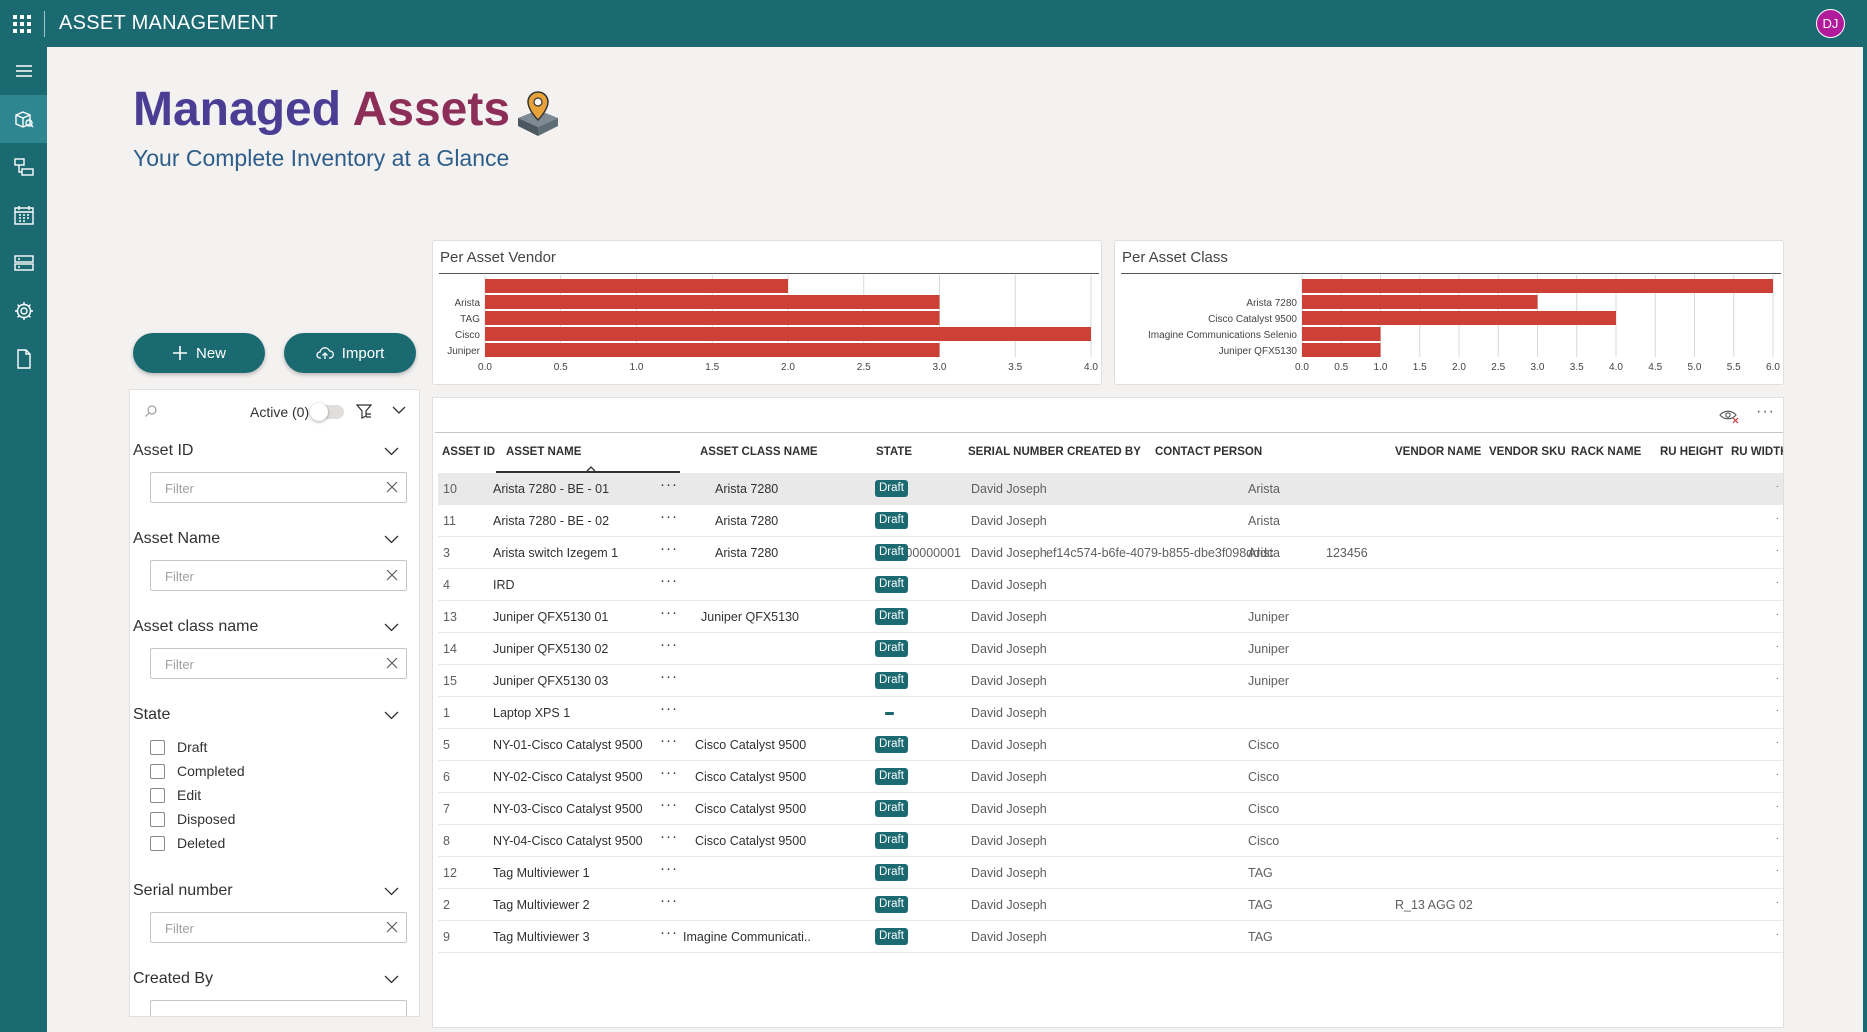  I want to click on state-option-deleted: Deleted, so click(187, 843).